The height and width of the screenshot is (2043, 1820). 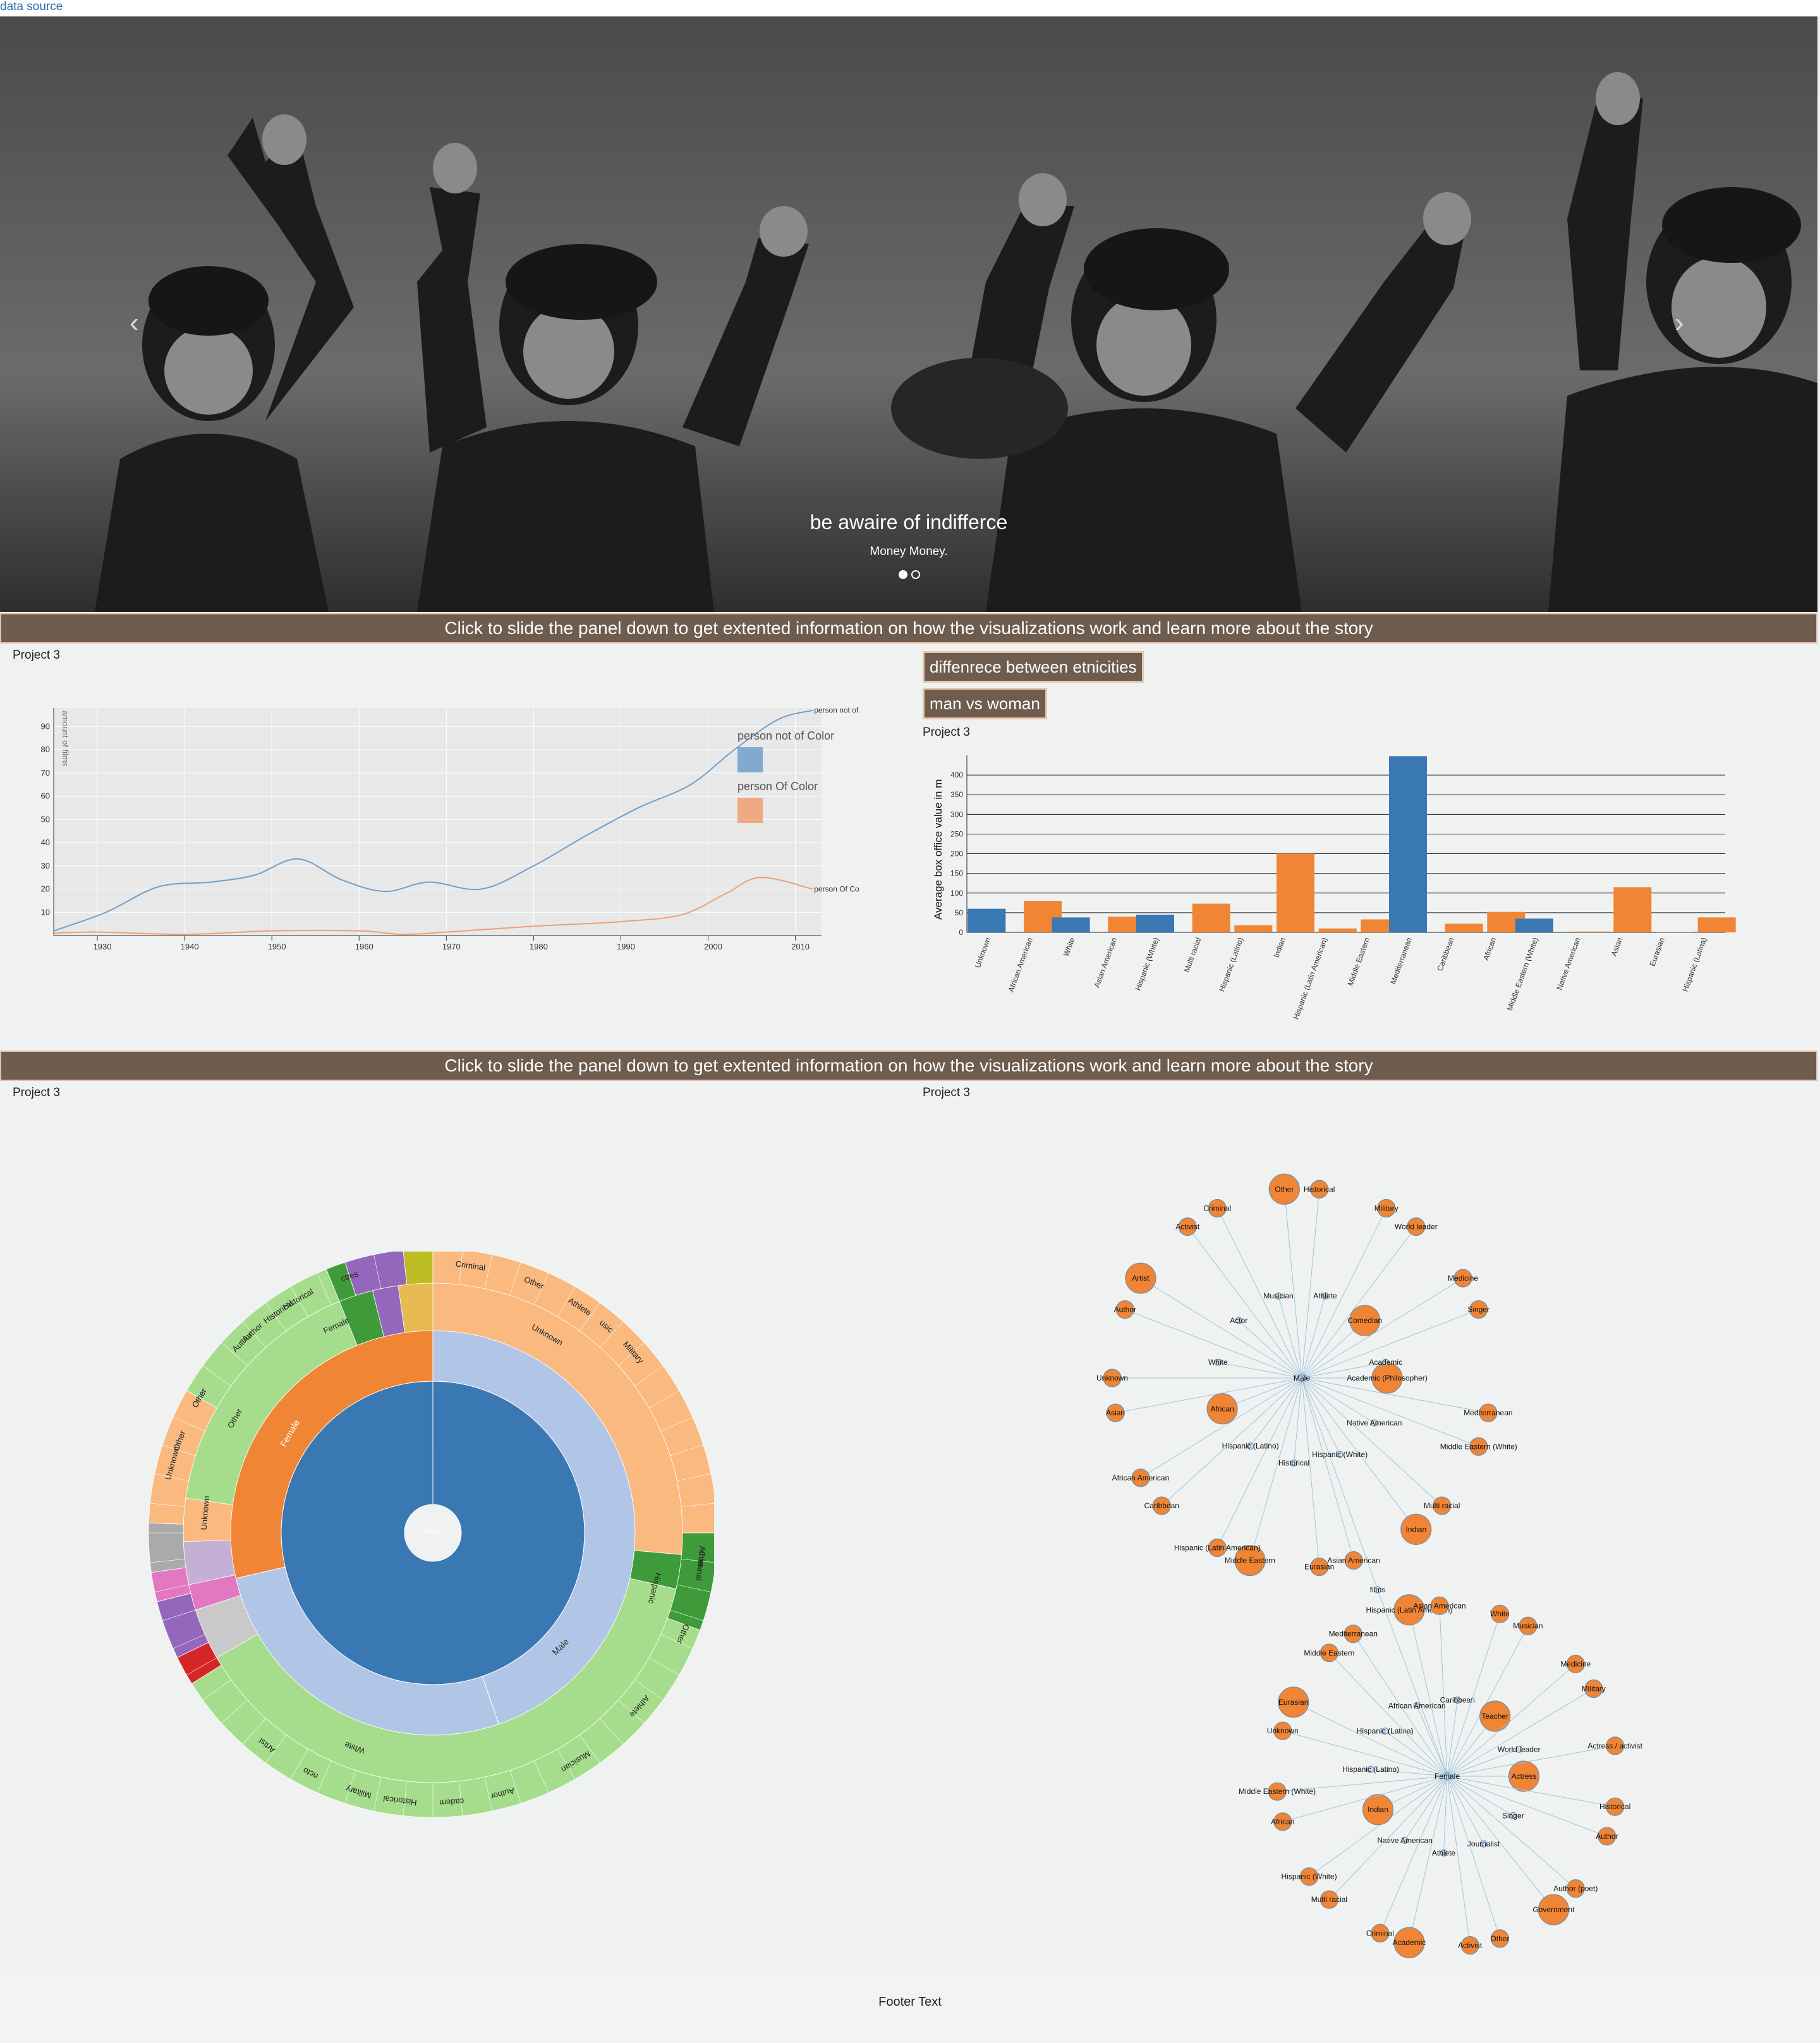 I want to click on network-node-label: Indian, so click(x=1378, y=1809).